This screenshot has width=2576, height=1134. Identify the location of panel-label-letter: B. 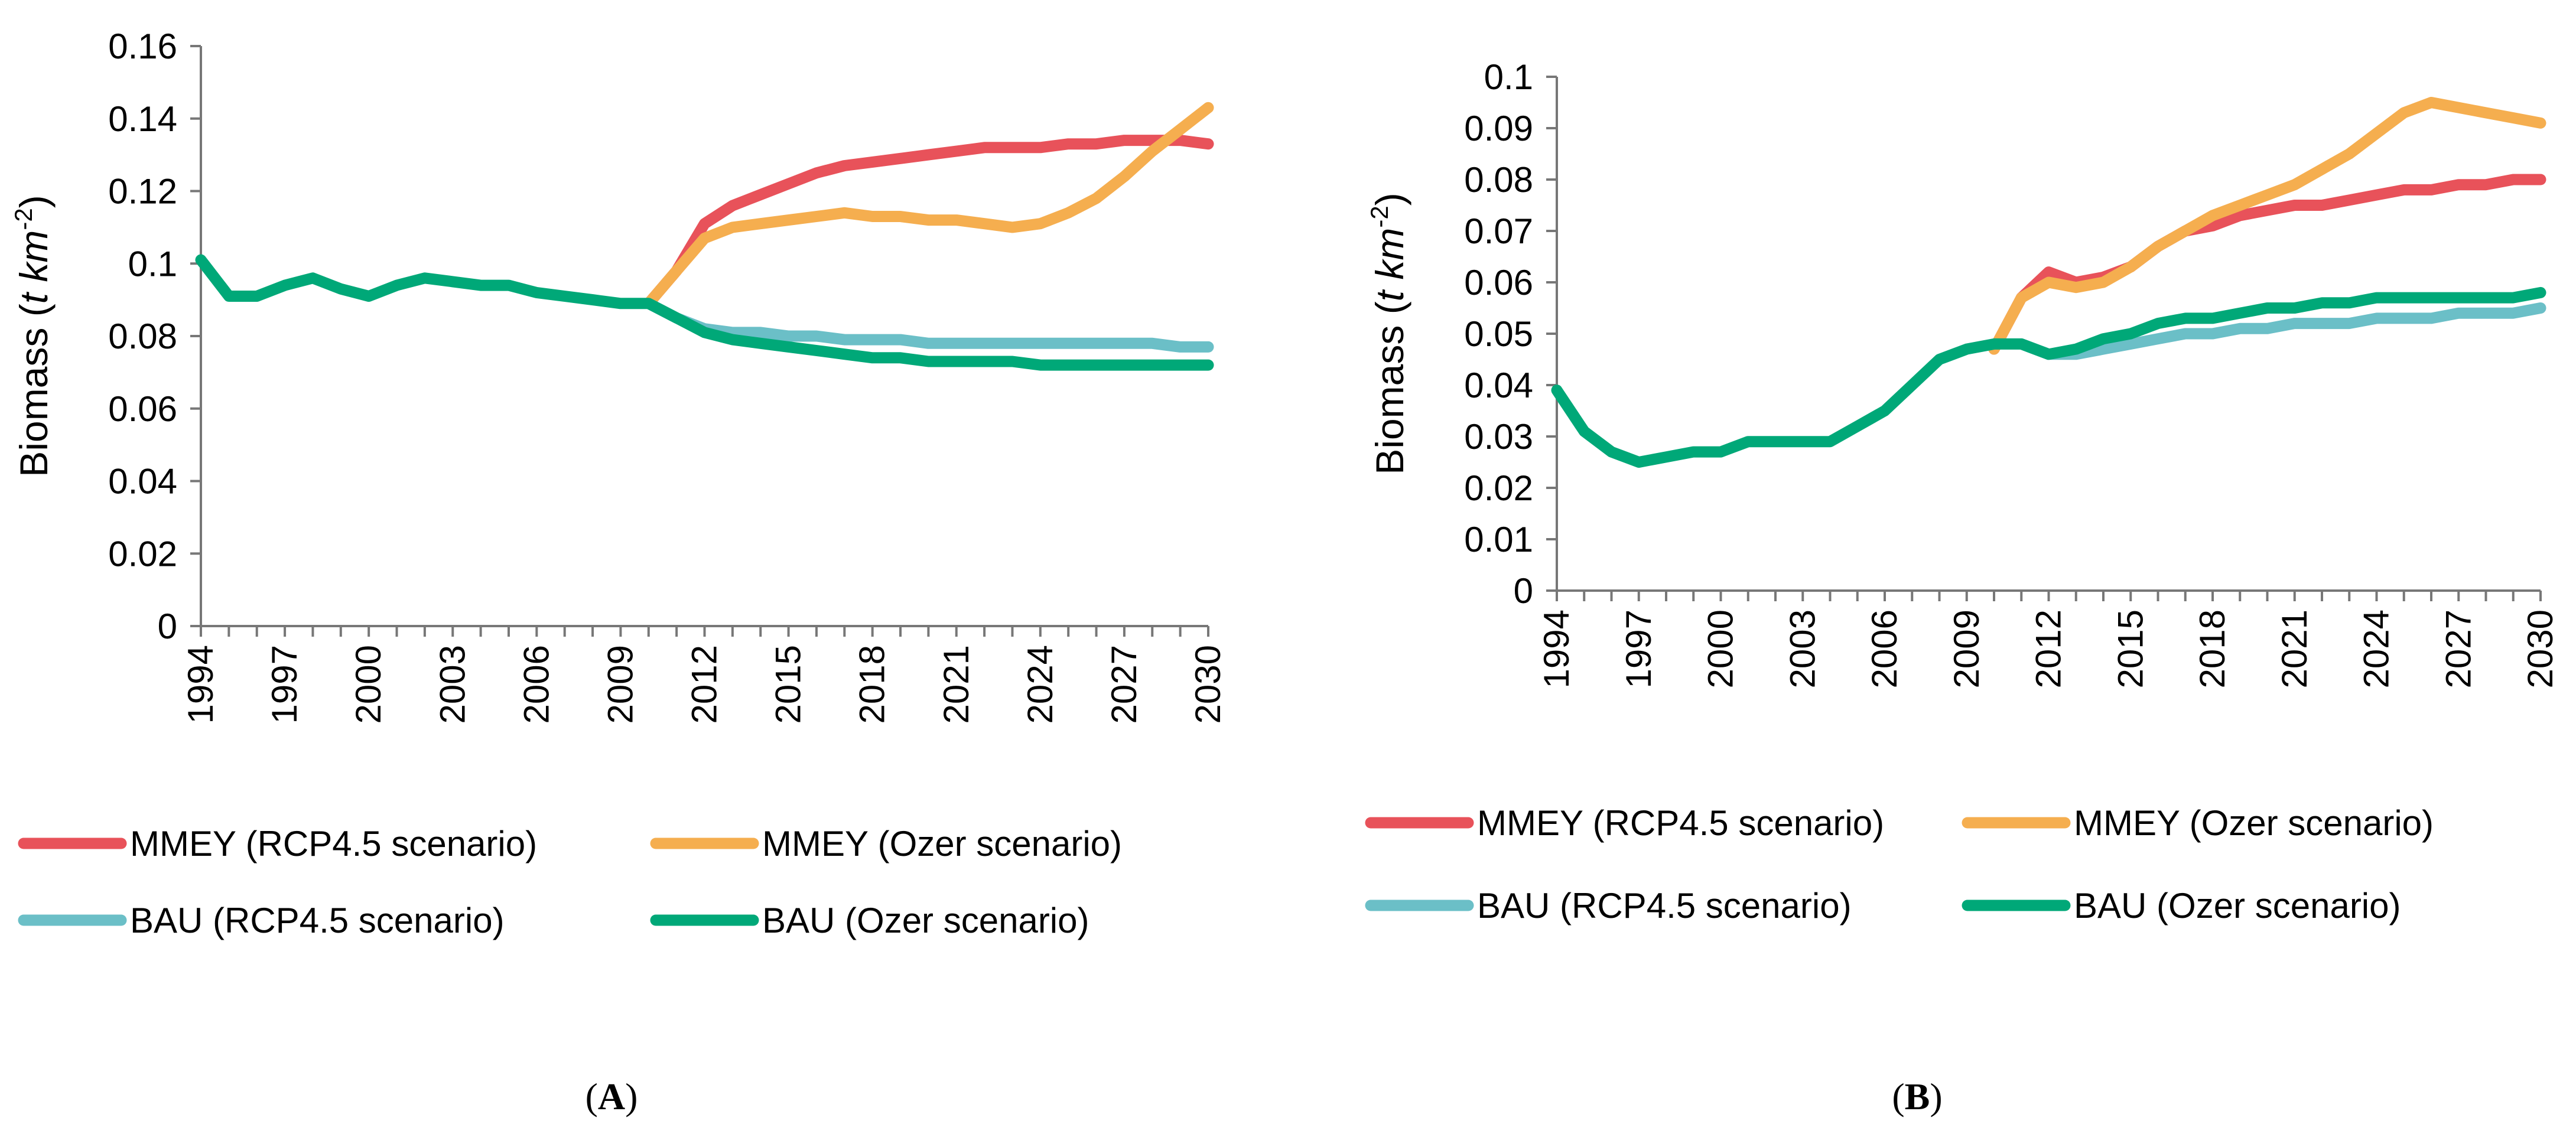
(1917, 1096).